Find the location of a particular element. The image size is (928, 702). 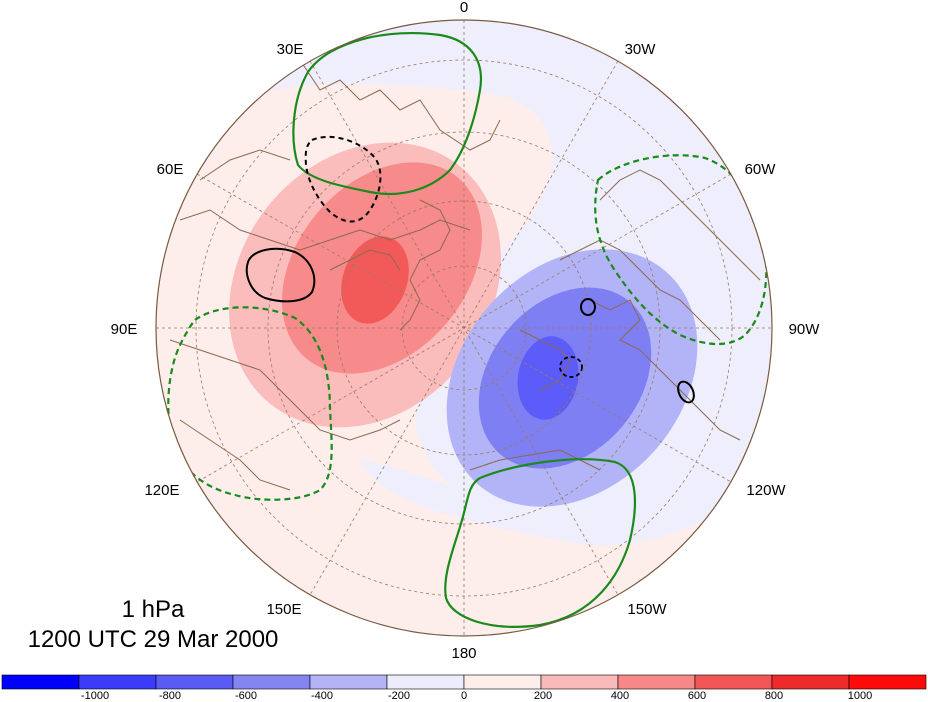

time-label: 1200 UTC 29 Mar 2000 is located at coordinates (153, 639).